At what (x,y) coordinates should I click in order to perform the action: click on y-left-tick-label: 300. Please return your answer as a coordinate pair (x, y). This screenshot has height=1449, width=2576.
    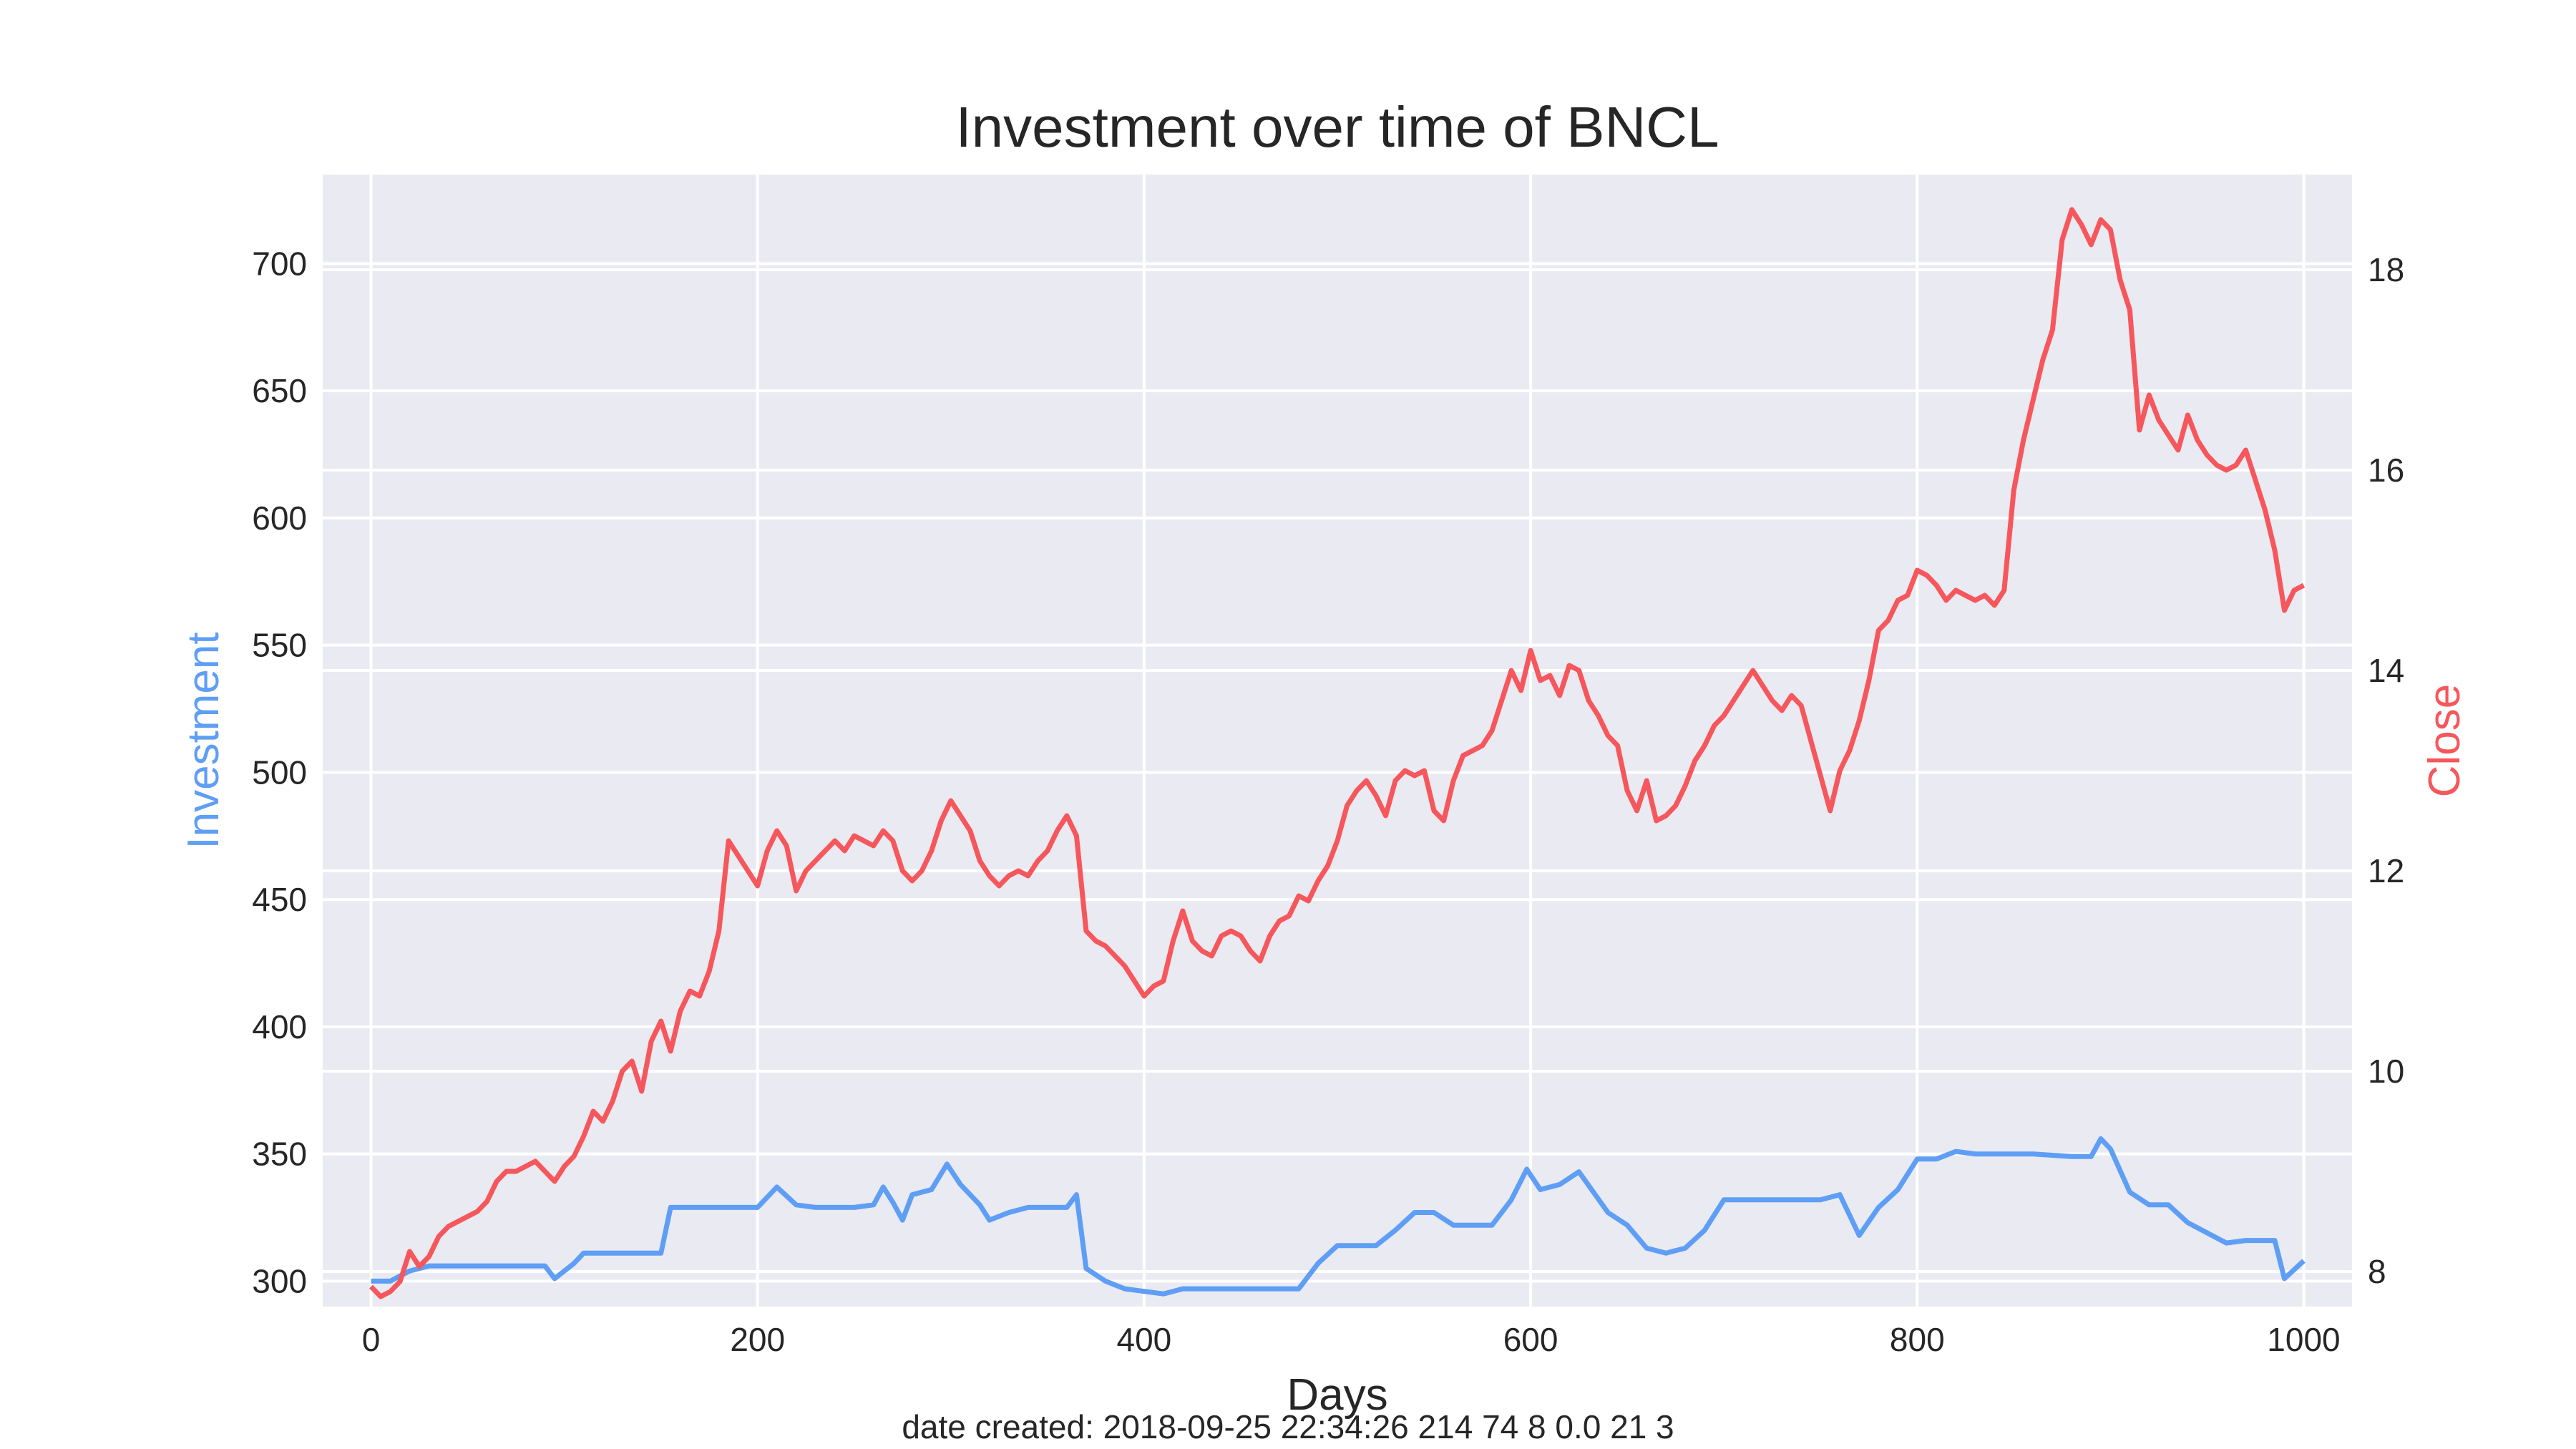
    Looking at the image, I should click on (279, 1280).